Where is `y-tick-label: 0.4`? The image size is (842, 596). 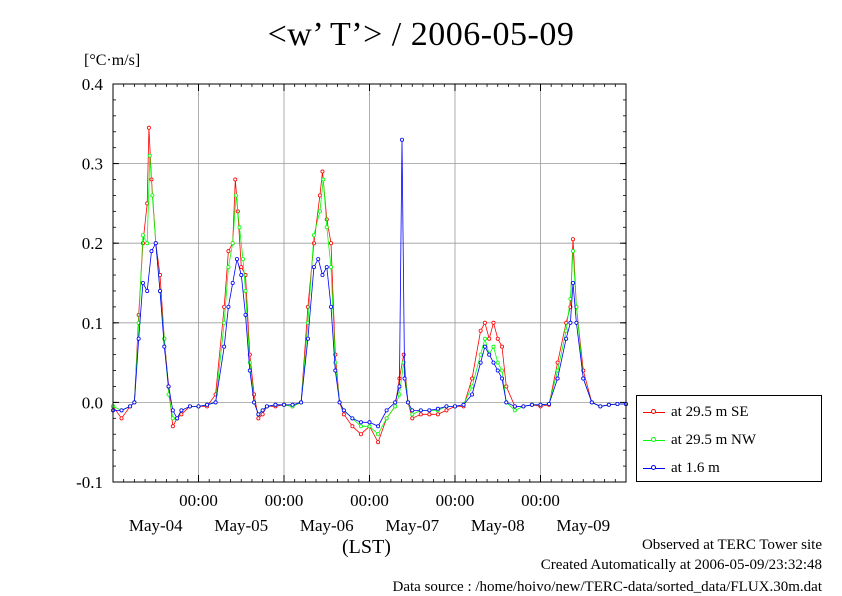
y-tick-label: 0.4 is located at coordinates (93, 84).